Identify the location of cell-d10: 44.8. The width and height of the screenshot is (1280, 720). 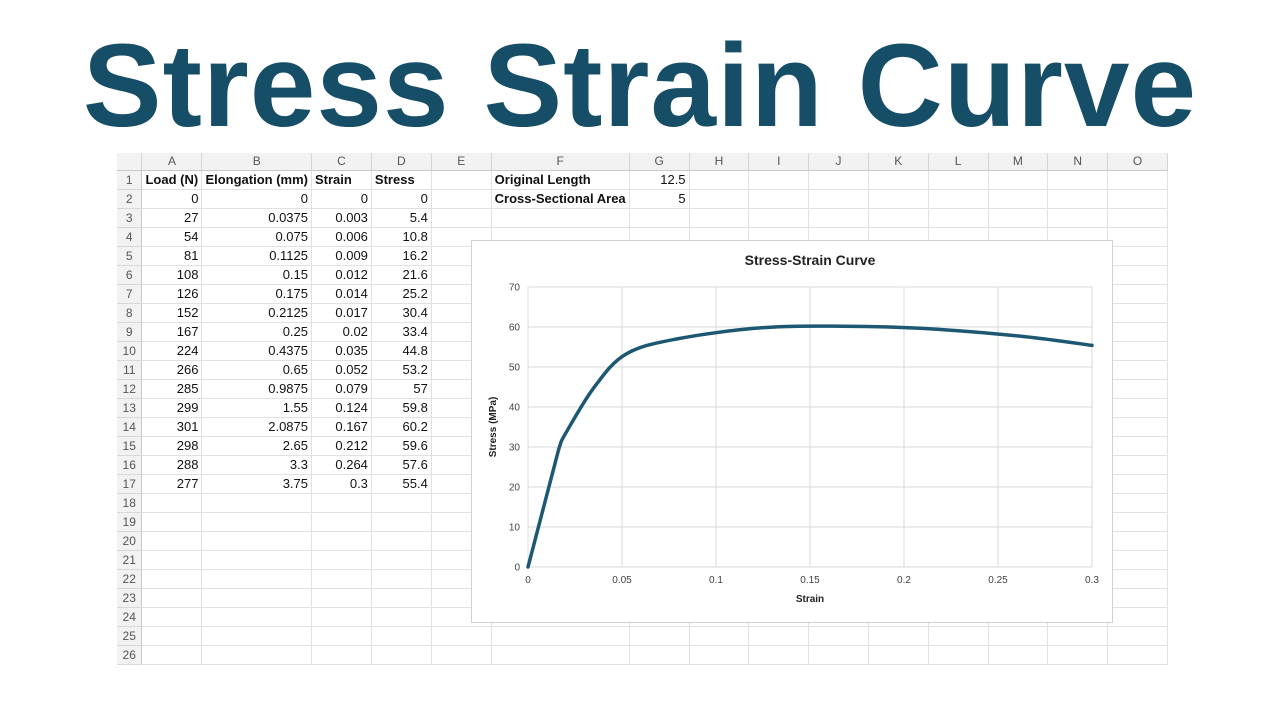
(401, 351).